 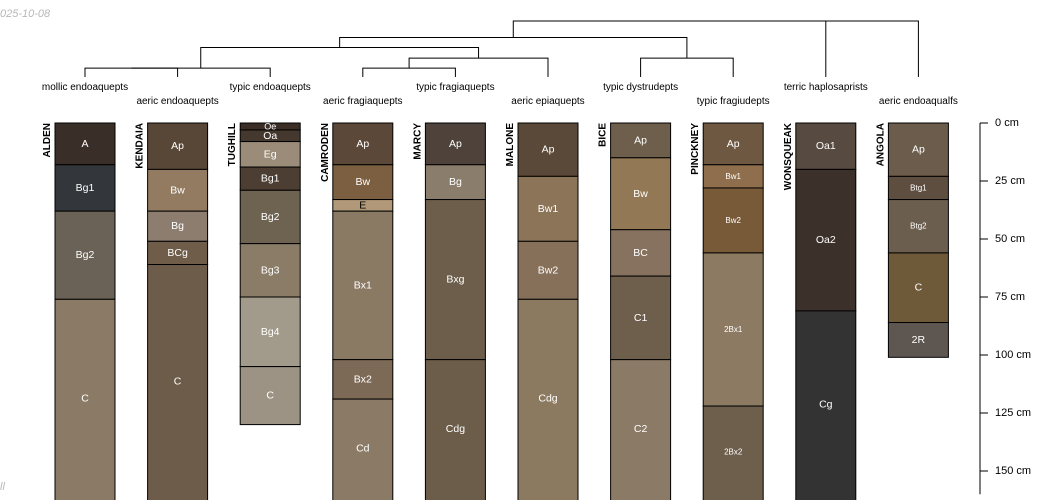 I want to click on depth-tick-value: 100, so click(x=1004, y=355).